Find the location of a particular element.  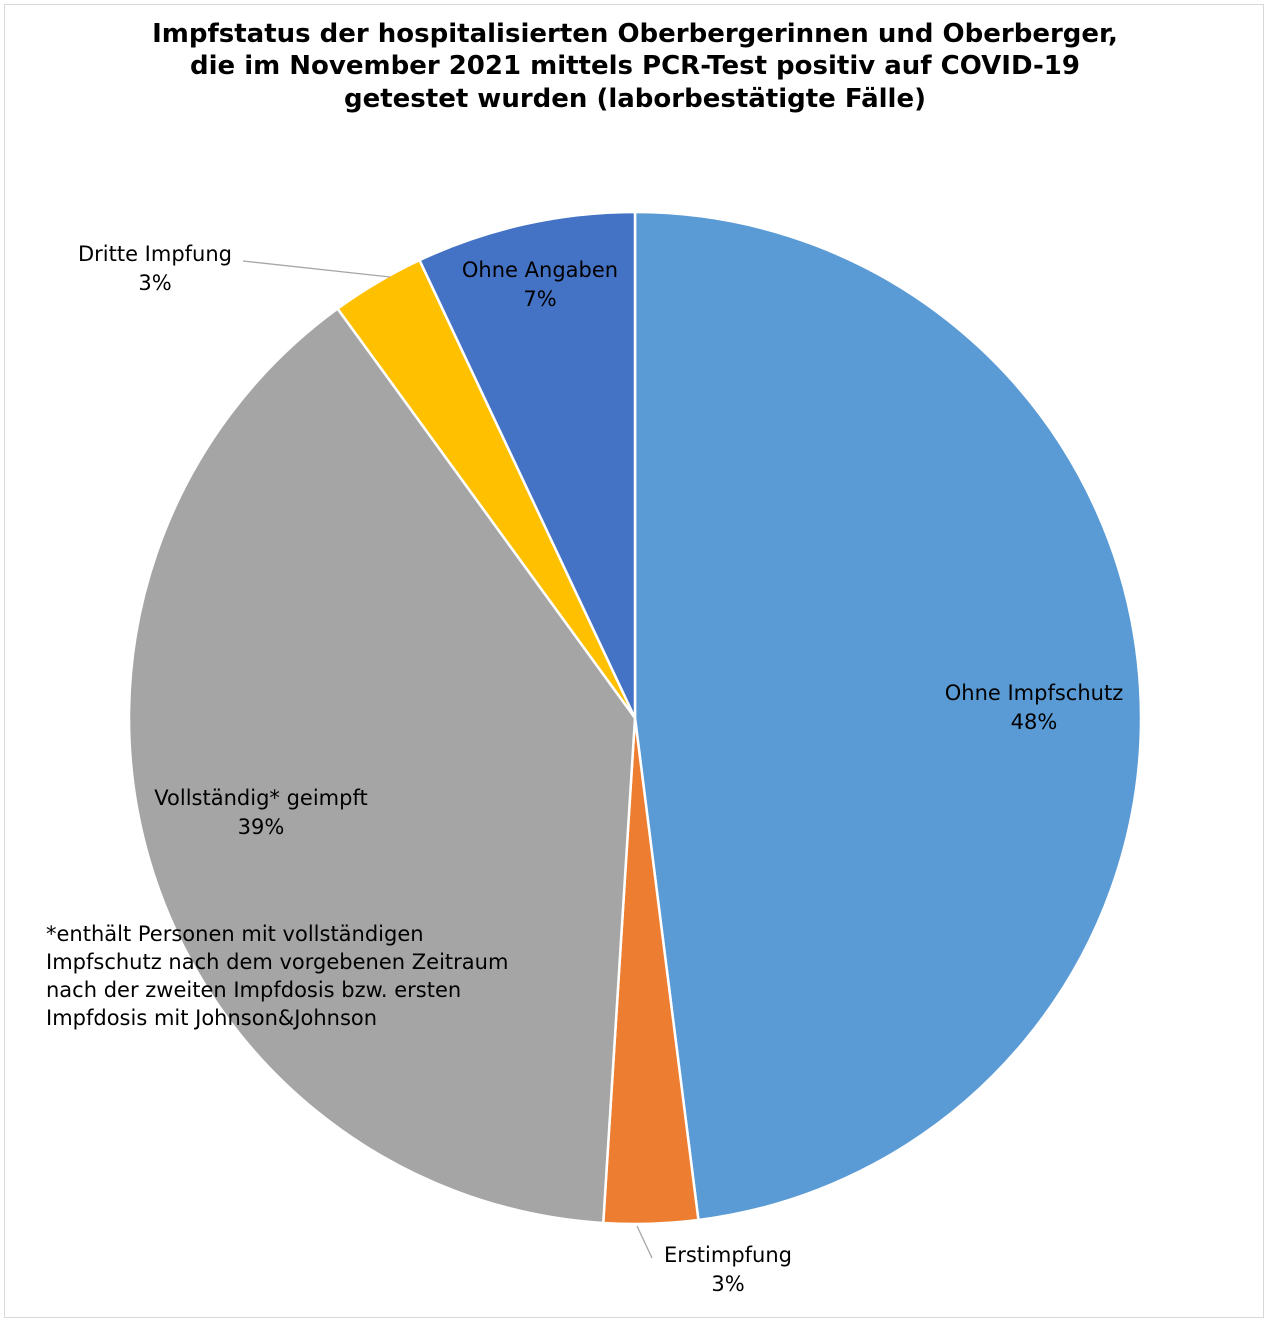

slice-value-ohne-angaben: 7% is located at coordinates (539, 299).